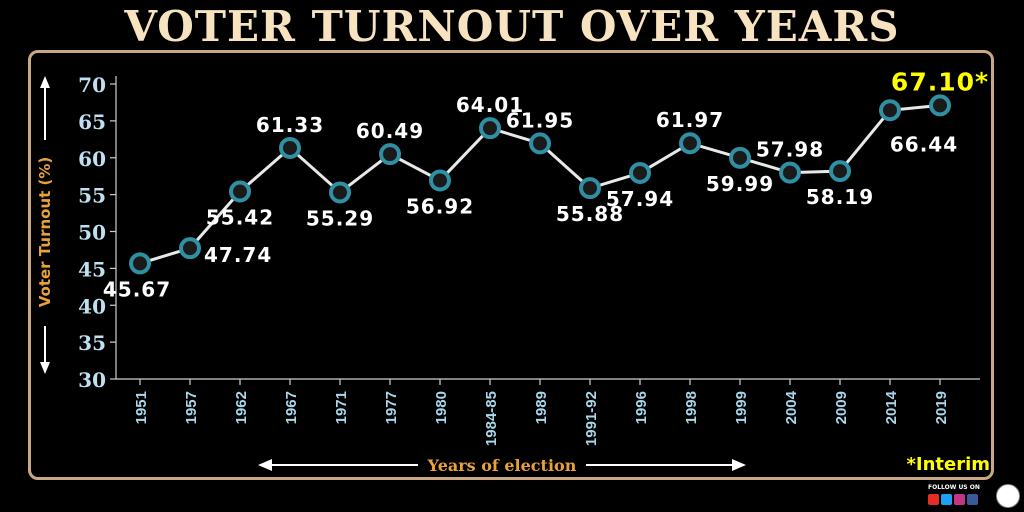  Describe the element at coordinates (45, 82) in the screenshot. I see `y-arrow-up-head` at that location.